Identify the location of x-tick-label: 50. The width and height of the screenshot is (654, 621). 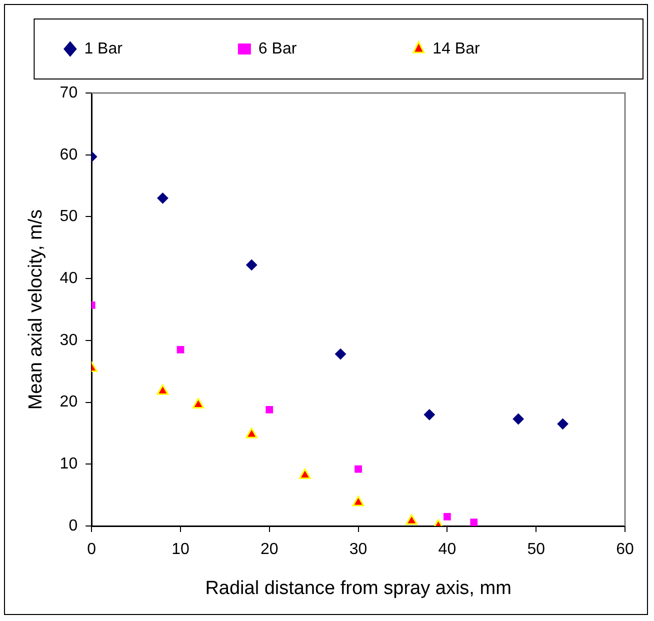
(536, 549).